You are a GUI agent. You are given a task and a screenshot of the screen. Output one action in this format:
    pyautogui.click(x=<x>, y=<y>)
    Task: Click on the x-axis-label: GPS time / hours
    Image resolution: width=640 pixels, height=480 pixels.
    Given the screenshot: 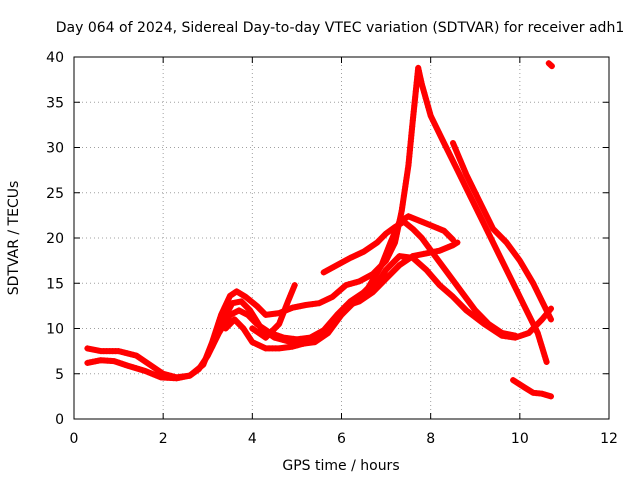 What is the action you would take?
    pyautogui.click(x=340, y=466)
    